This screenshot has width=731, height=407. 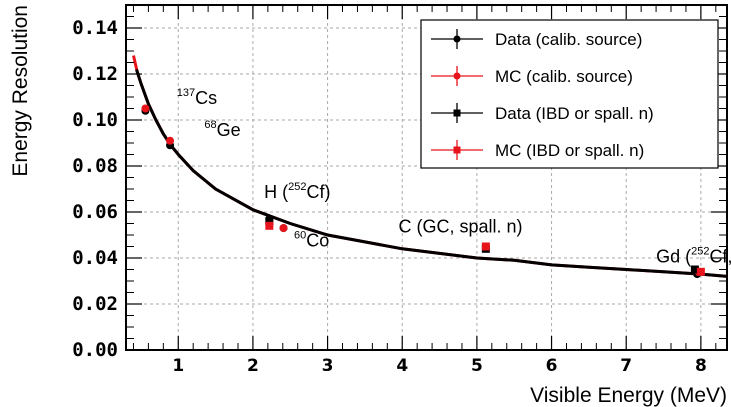 What do you see at coordinates (402, 366) in the screenshot?
I see `x-tick-label: 4` at bounding box center [402, 366].